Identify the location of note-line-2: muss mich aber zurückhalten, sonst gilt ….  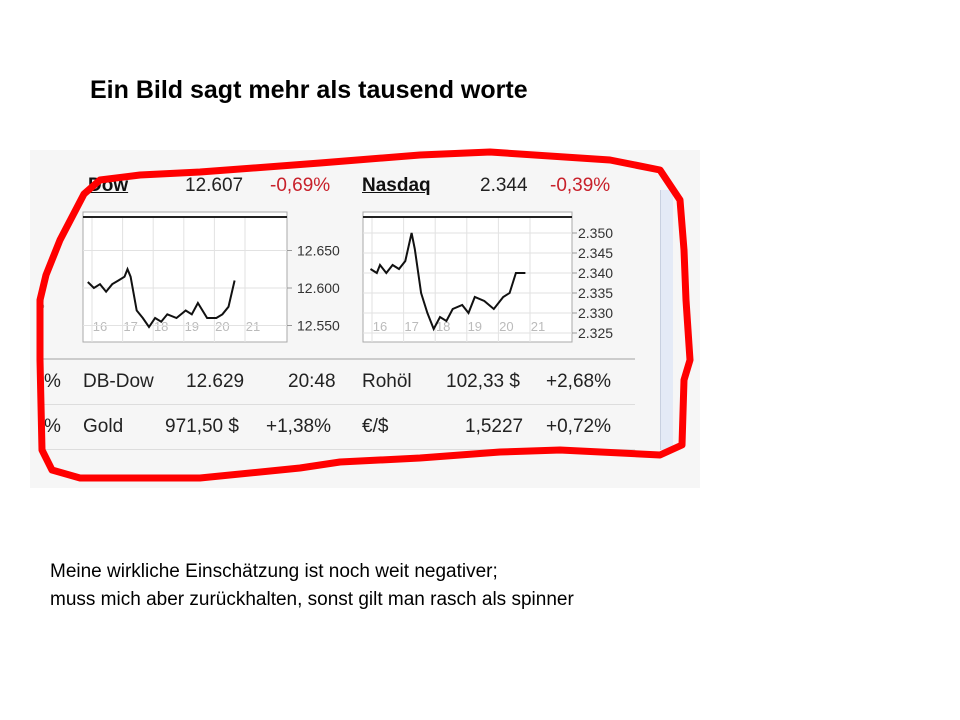
(312, 599).